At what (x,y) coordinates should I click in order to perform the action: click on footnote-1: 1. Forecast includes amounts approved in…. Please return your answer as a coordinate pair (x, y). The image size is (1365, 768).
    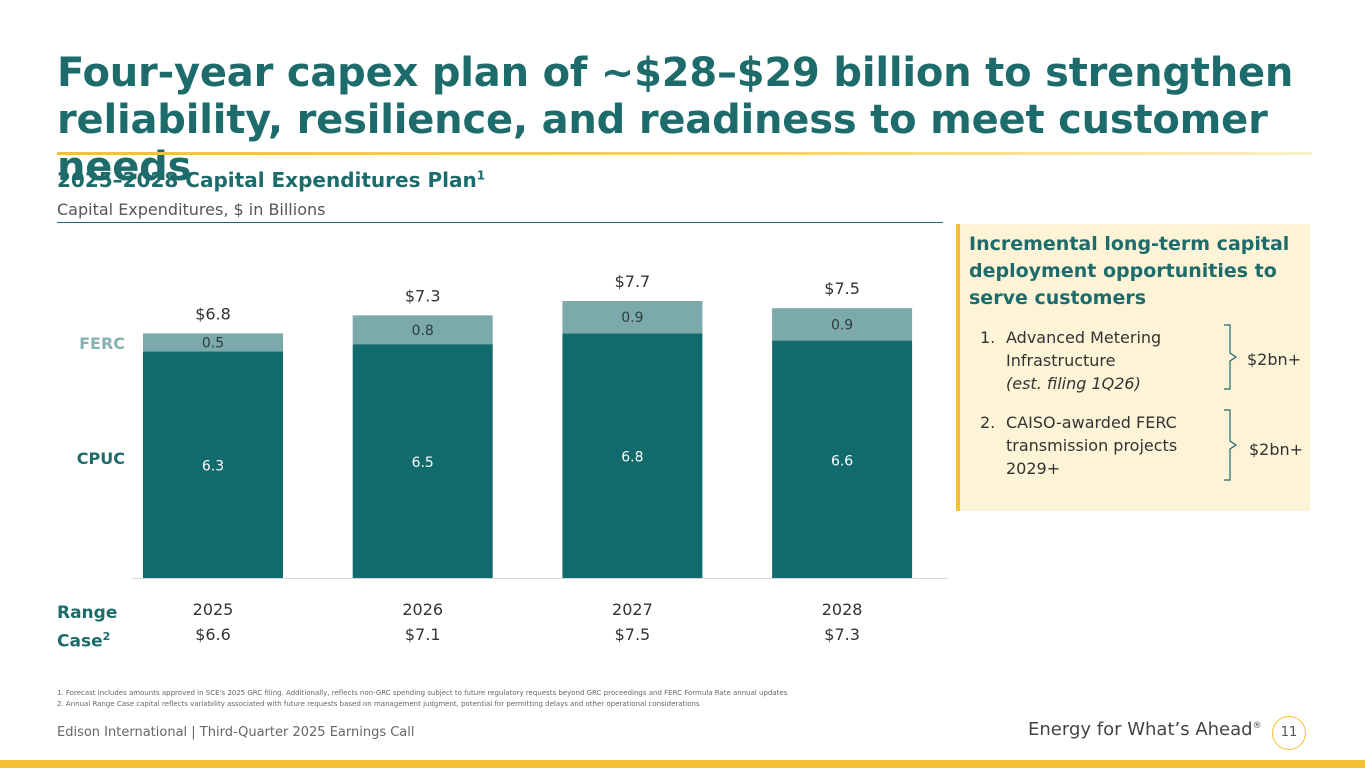
    Looking at the image, I should click on (422, 693).